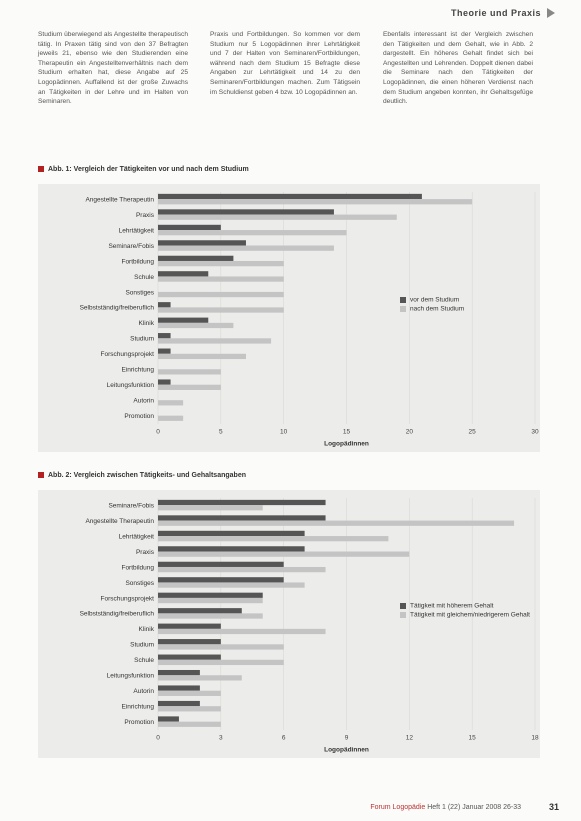  What do you see at coordinates (551, 13) in the screenshot?
I see `header-arrow` at bounding box center [551, 13].